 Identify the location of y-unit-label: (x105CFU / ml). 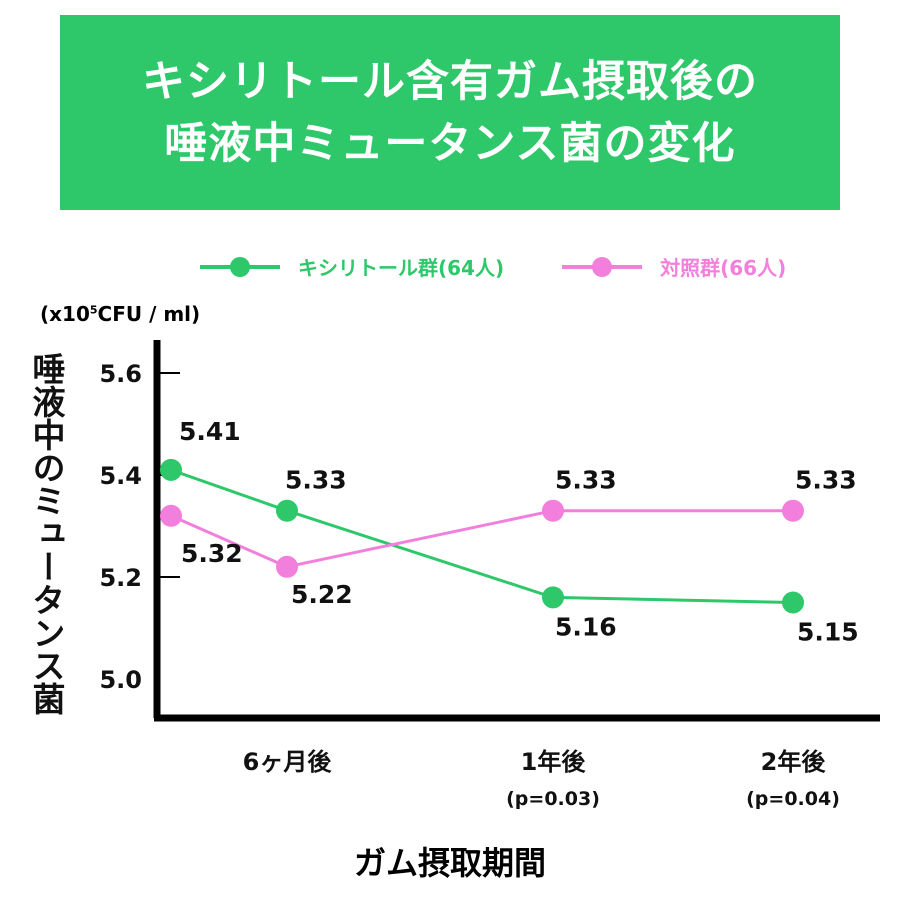
(120, 314).